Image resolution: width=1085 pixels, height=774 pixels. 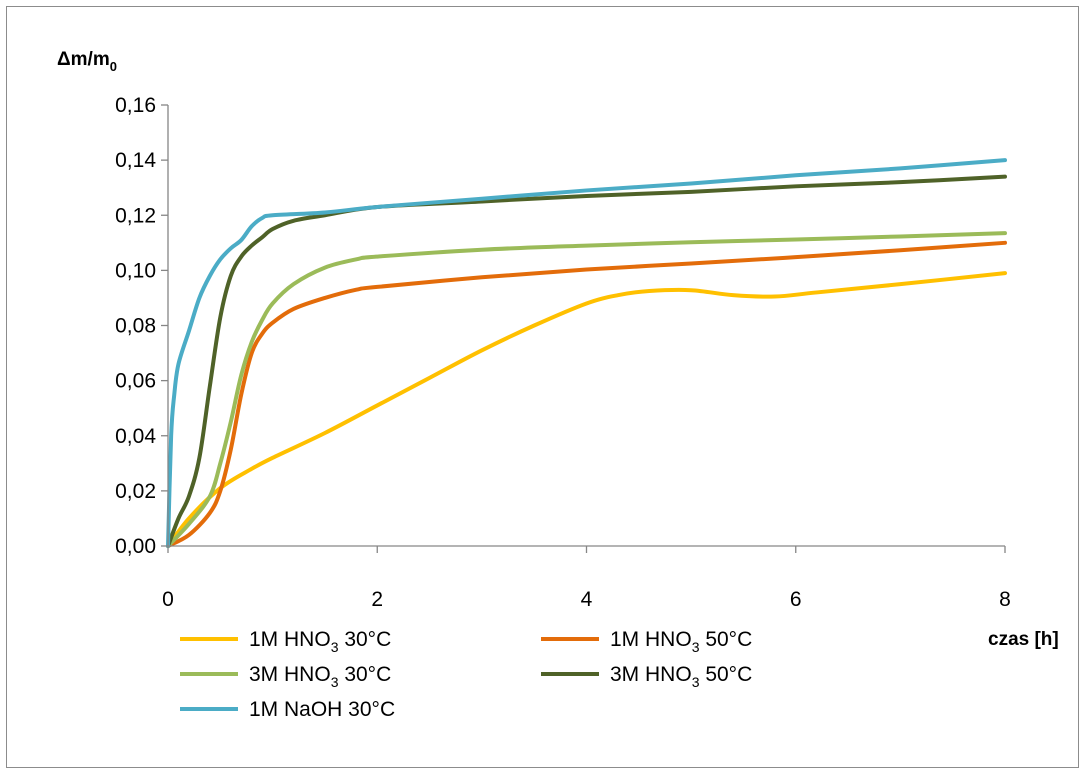 What do you see at coordinates (135, 491) in the screenshot?
I see `y-tick-label: 0,02` at bounding box center [135, 491].